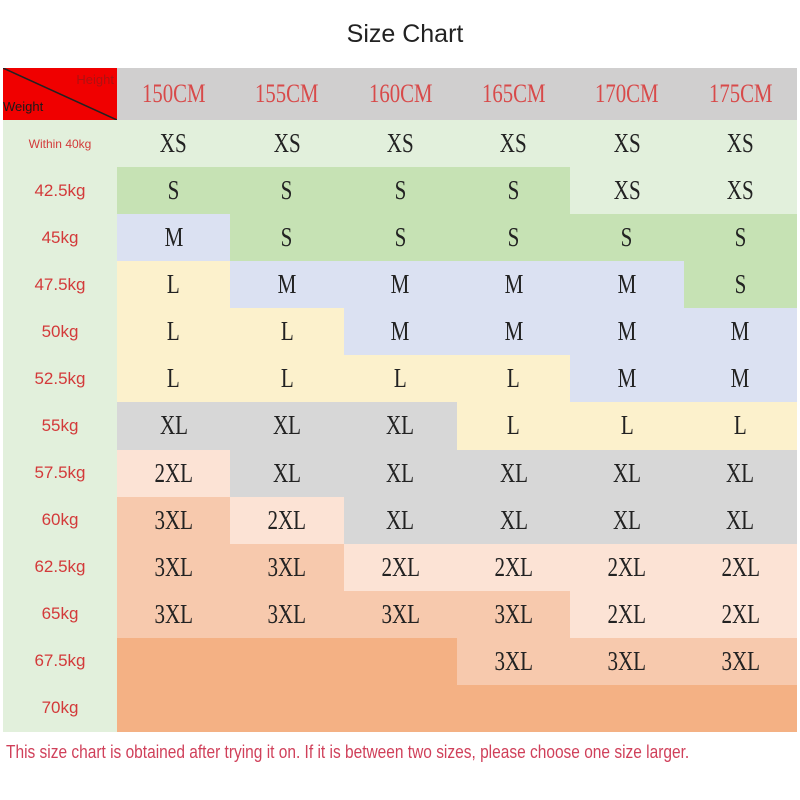 This screenshot has width=800, height=800. What do you see at coordinates (740, 93) in the screenshot?
I see `height-value: 175CM` at bounding box center [740, 93].